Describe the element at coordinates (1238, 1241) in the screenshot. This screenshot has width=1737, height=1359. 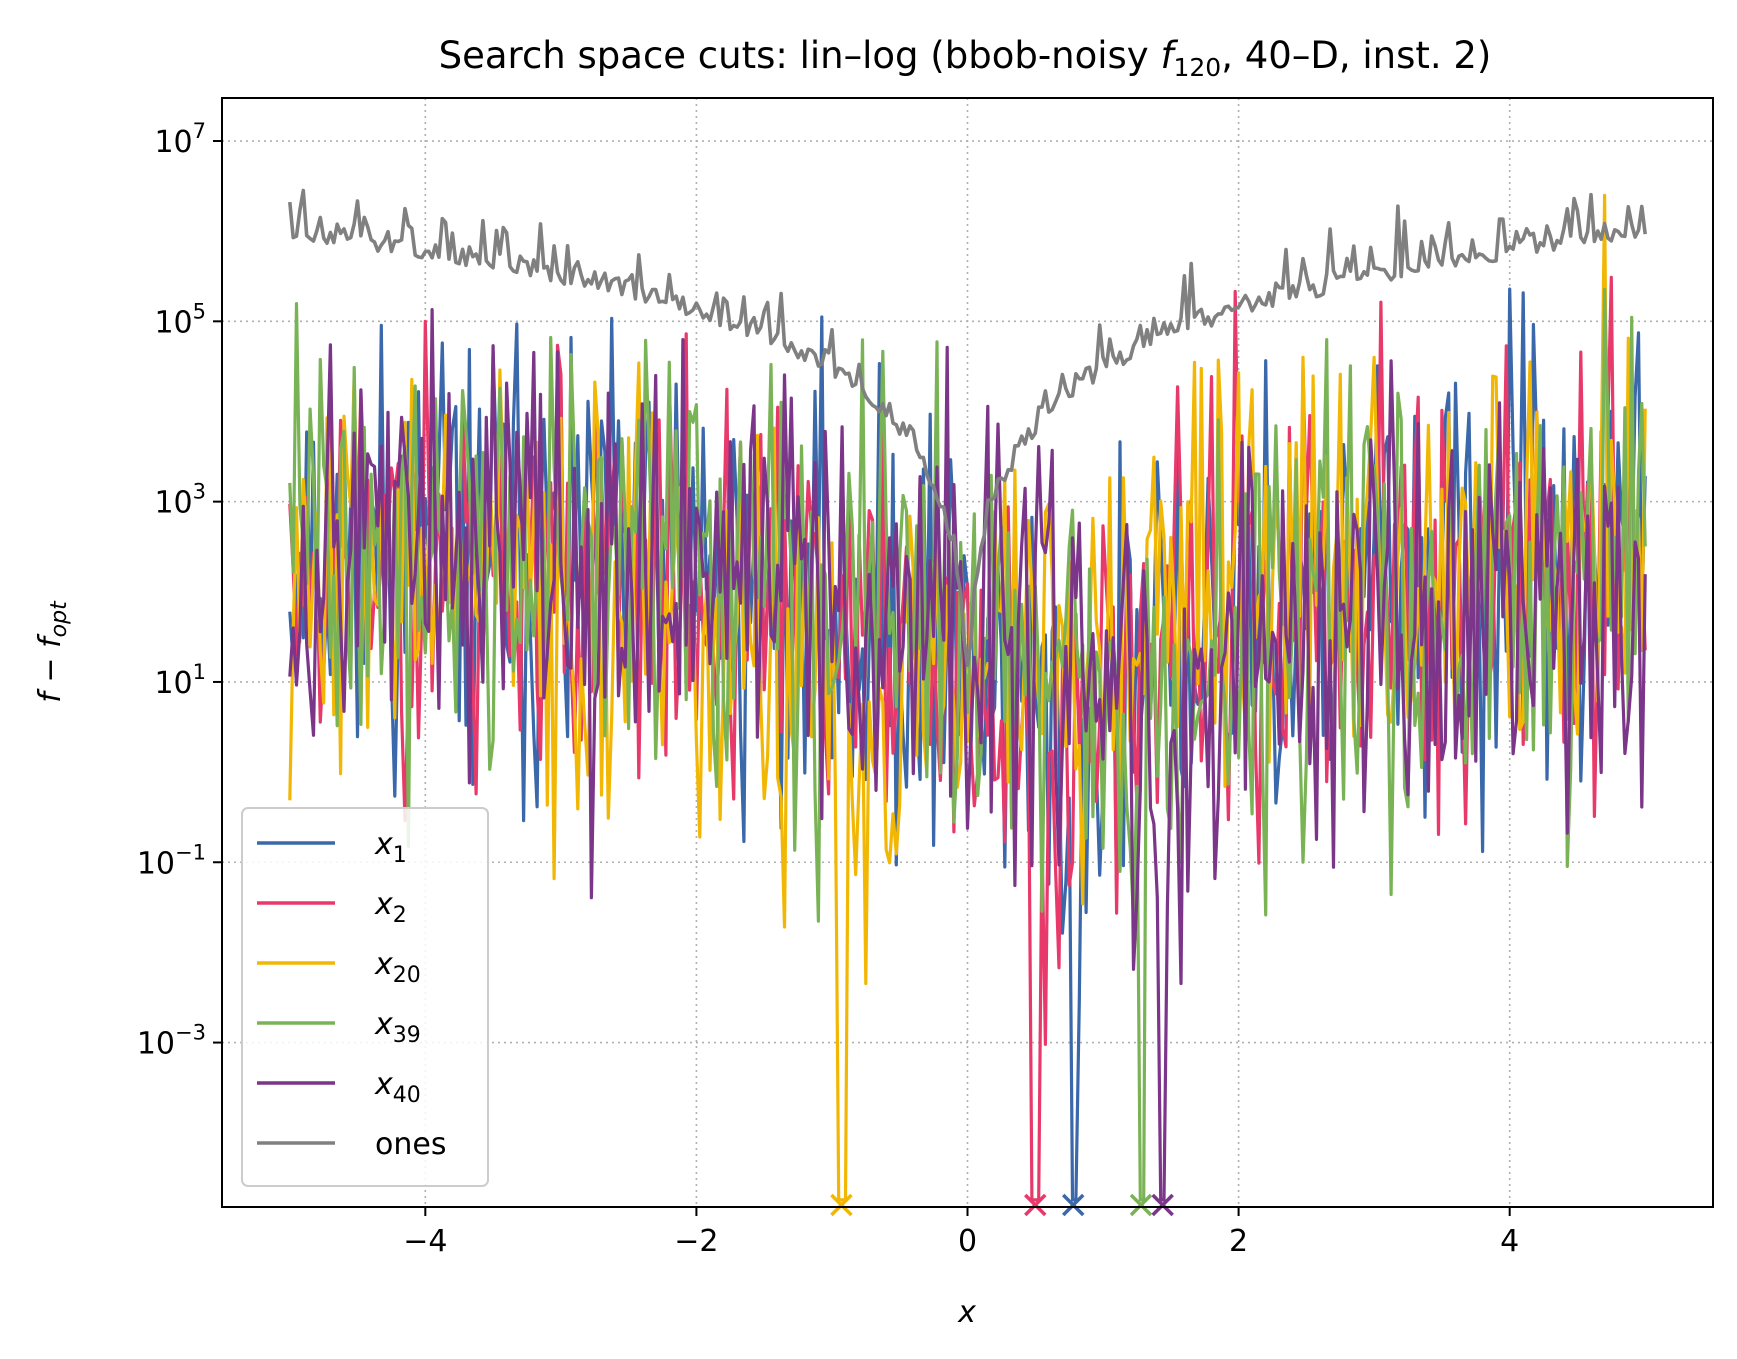
I see `x-tick-label: 2` at that location.